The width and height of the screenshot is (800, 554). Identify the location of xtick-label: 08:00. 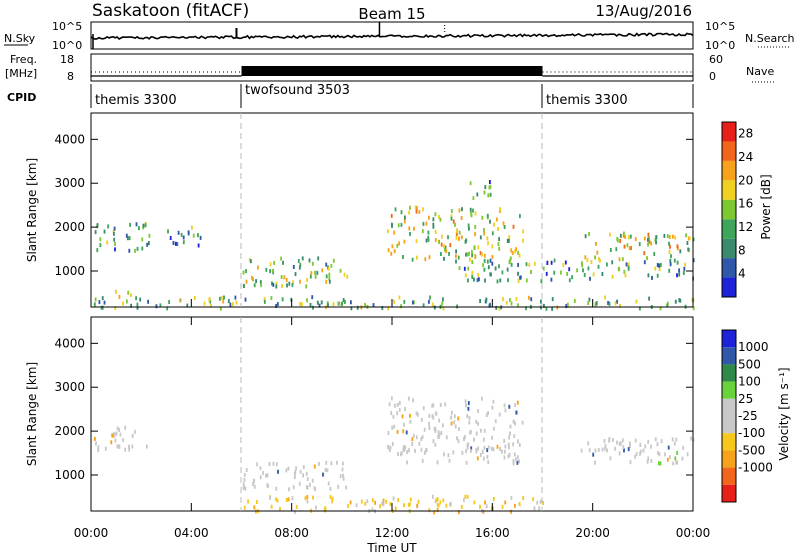
(291, 533).